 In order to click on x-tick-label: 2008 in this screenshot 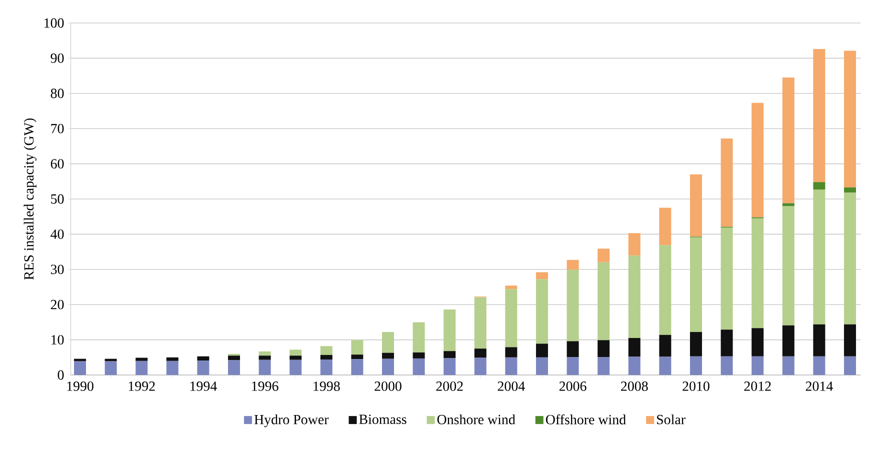, I will do `click(634, 386)`.